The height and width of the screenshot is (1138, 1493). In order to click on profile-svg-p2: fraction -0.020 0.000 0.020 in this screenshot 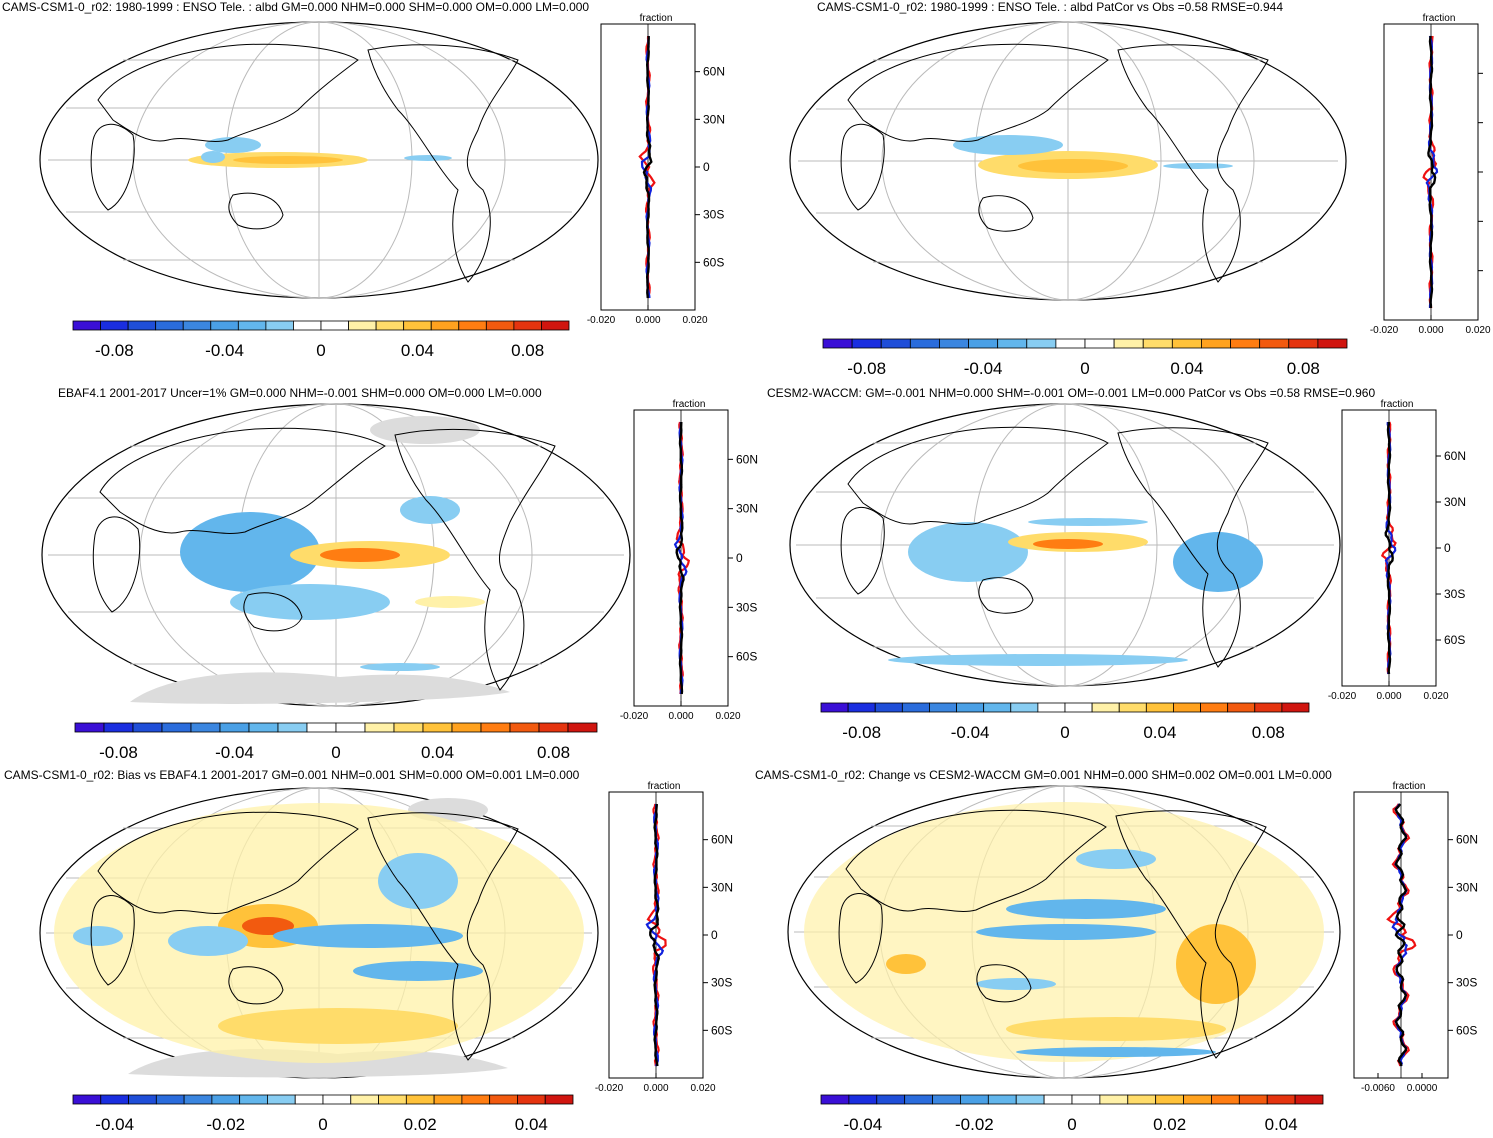, I will do `click(1430, 174)`.